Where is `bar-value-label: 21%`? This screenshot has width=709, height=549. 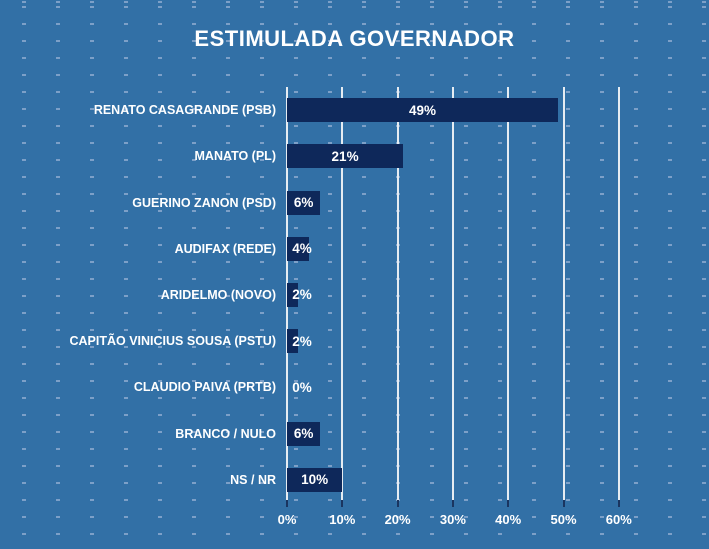 bar-value-label: 21% is located at coordinates (345, 156).